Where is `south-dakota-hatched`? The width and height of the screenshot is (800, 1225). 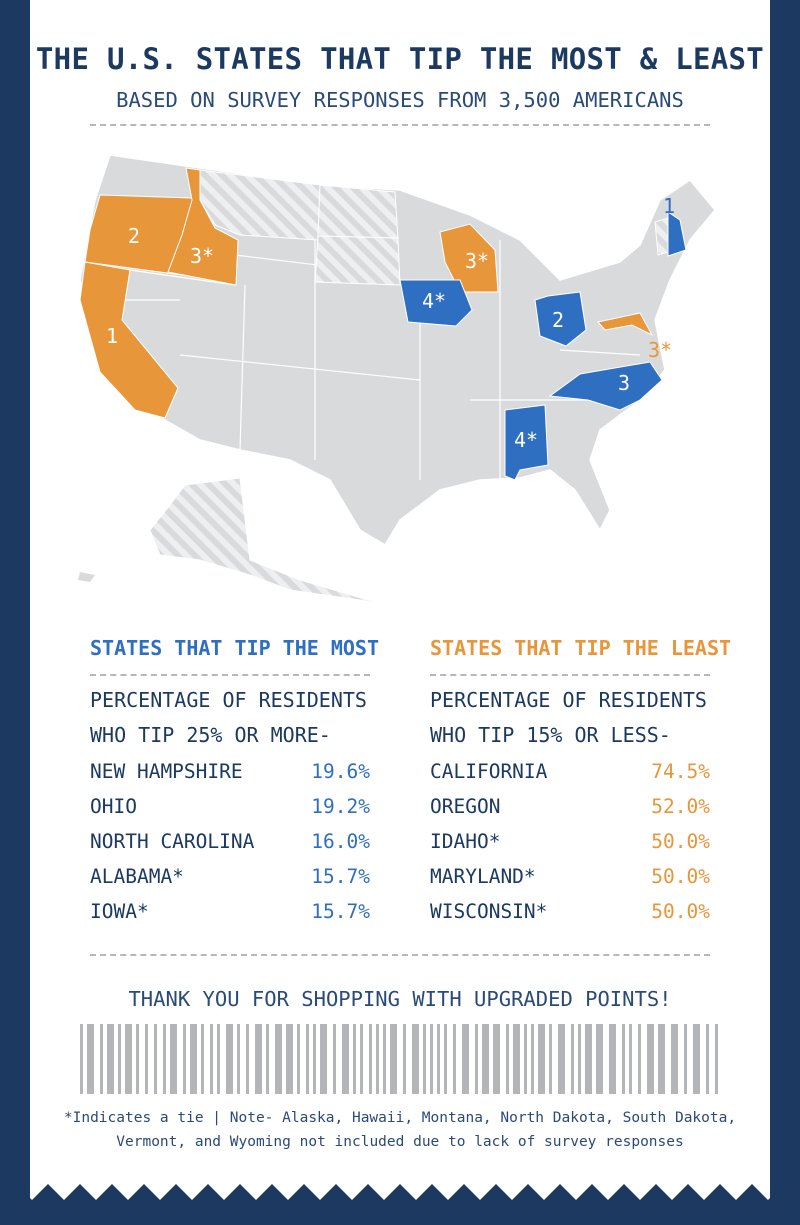 south-dakota-hatched is located at coordinates (357, 260).